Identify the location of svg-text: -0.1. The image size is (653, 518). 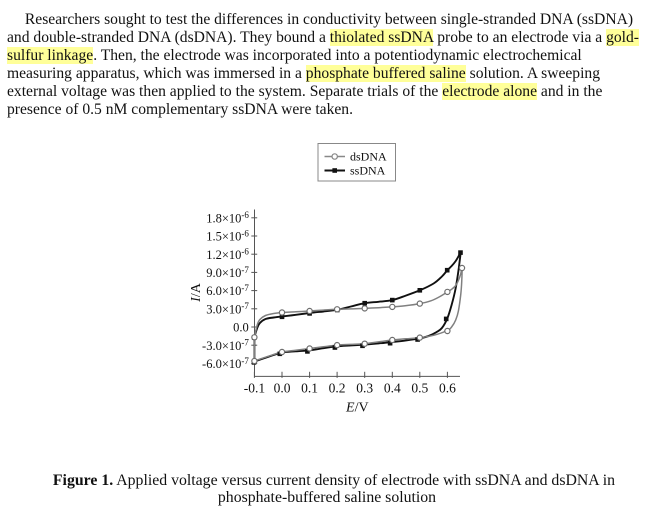
(254, 388).